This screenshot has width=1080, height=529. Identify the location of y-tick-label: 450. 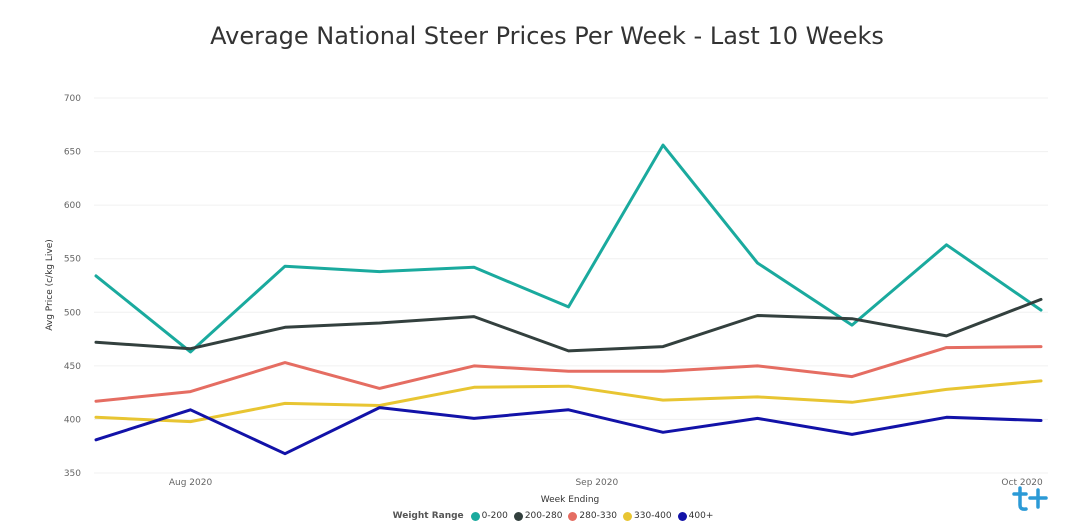
(72, 367).